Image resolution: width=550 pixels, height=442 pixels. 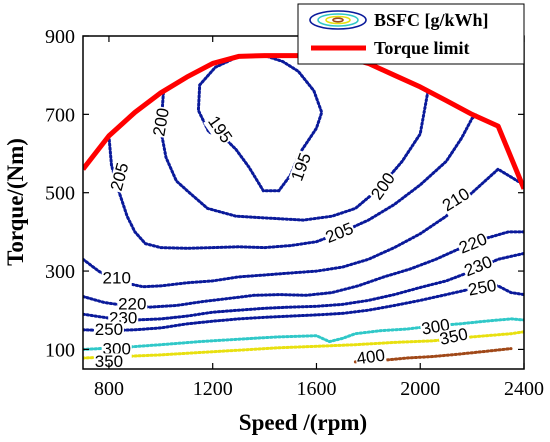 I want to click on contour-label: 400, so click(x=370, y=357).